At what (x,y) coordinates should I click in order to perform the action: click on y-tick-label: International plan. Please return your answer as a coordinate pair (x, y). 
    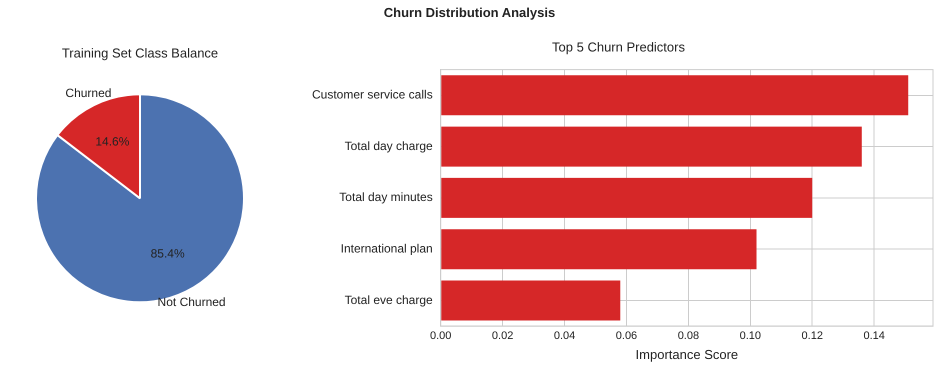
    Looking at the image, I should click on (386, 249).